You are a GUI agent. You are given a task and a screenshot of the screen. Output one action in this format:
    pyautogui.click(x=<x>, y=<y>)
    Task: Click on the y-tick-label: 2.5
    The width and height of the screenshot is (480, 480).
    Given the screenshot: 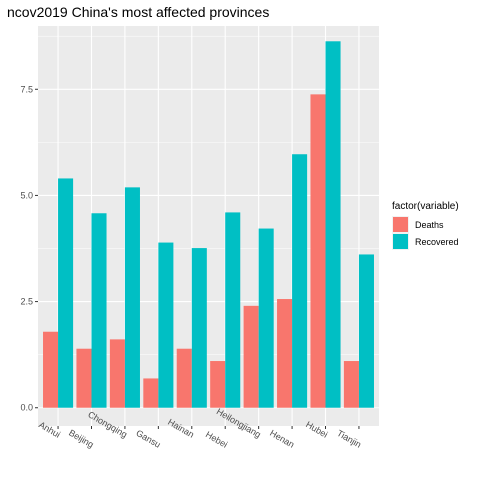 What is the action you would take?
    pyautogui.click(x=26, y=302)
    